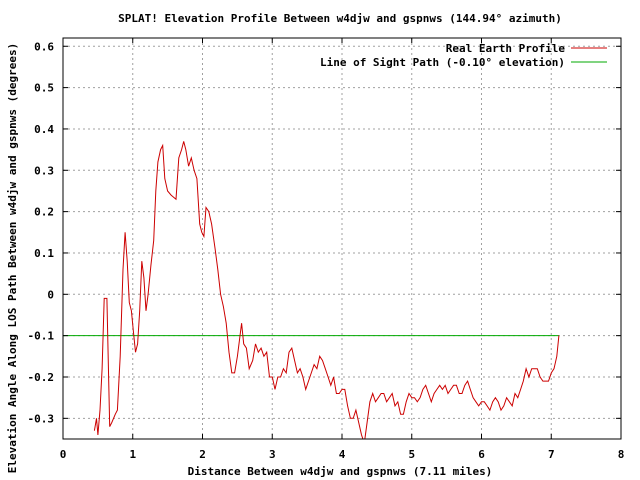 This screenshot has height=480, width=640. What do you see at coordinates (50, 294) in the screenshot?
I see `y-tick-label: 0` at bounding box center [50, 294].